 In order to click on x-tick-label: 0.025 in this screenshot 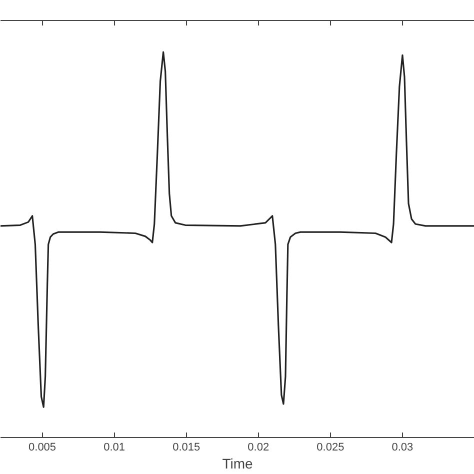, I will do `click(330, 448)`.